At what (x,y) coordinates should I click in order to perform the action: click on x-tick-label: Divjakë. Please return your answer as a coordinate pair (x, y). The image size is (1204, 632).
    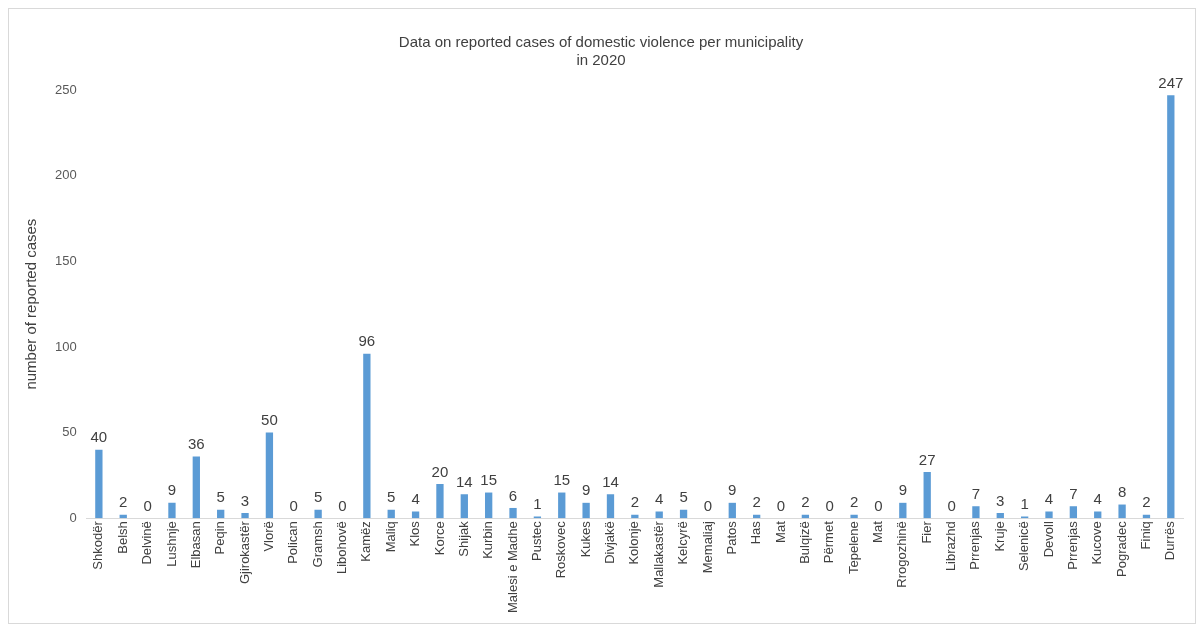
    Looking at the image, I should click on (610, 542).